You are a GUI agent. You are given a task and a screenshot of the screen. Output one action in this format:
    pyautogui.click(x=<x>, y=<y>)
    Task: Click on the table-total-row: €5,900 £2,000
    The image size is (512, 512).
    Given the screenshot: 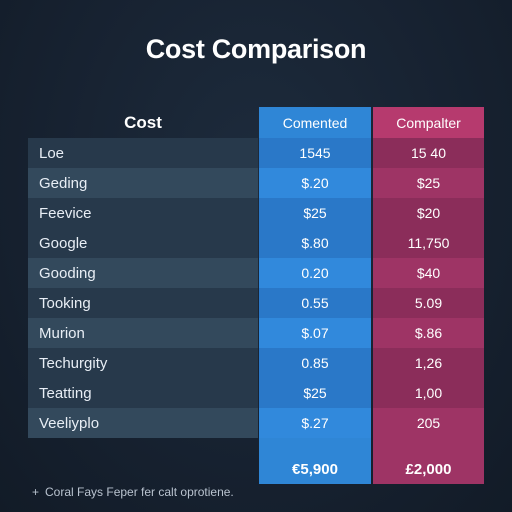 What is the action you would take?
    pyautogui.click(x=256, y=469)
    